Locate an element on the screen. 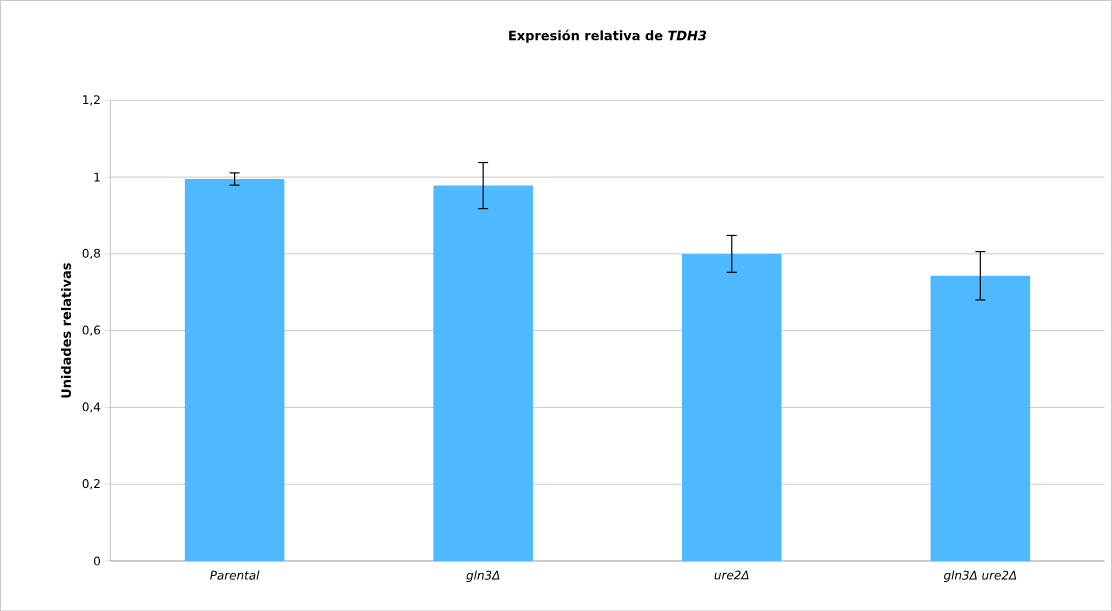 The width and height of the screenshot is (1112, 611). x-tick-label: gln3Δ ure2Δ is located at coordinates (980, 576).